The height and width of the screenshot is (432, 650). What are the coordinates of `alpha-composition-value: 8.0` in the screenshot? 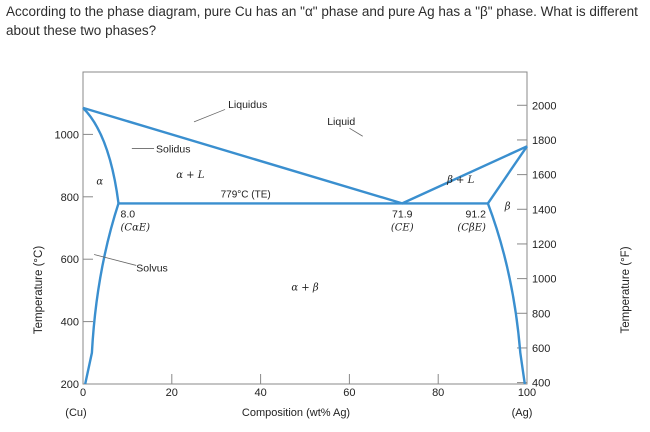 It's located at (128, 214).